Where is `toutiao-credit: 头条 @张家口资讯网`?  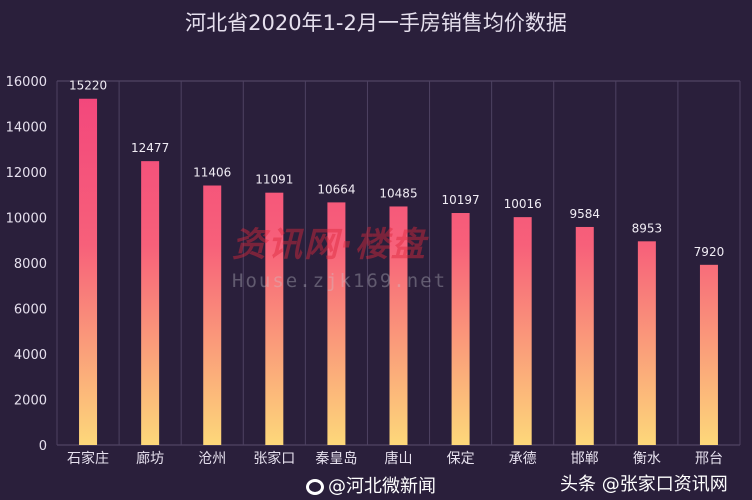
toutiao-credit: 头条 @张家口资讯网 is located at coordinates (644, 484).